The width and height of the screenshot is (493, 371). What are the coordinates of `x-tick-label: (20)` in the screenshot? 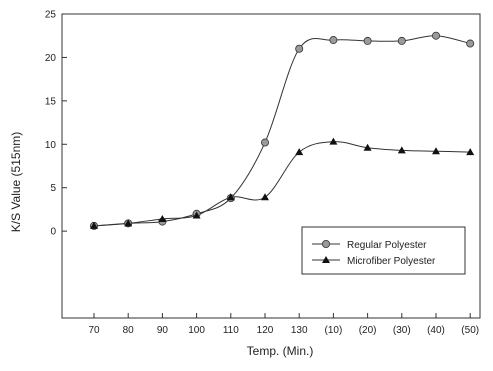 It's located at (368, 330).